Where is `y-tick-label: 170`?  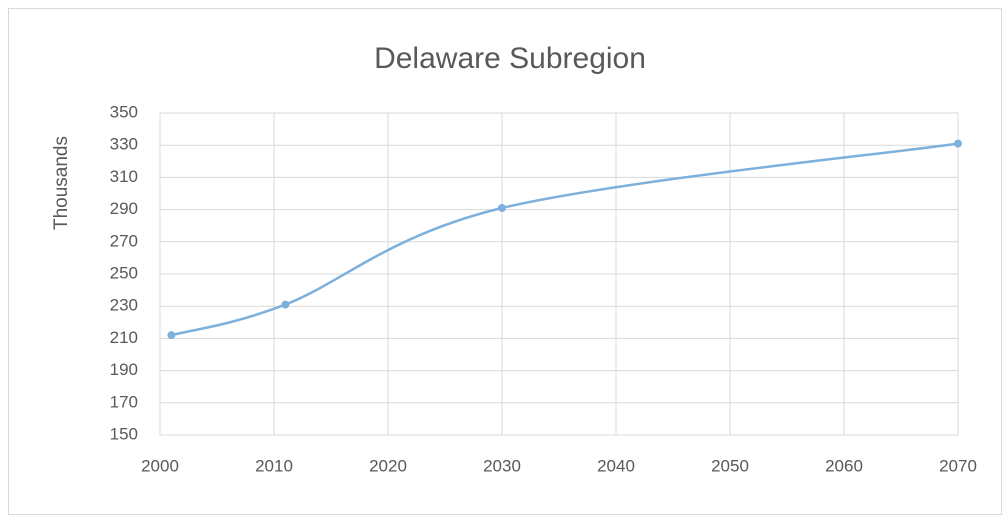 y-tick-label: 170 is located at coordinates (124, 401).